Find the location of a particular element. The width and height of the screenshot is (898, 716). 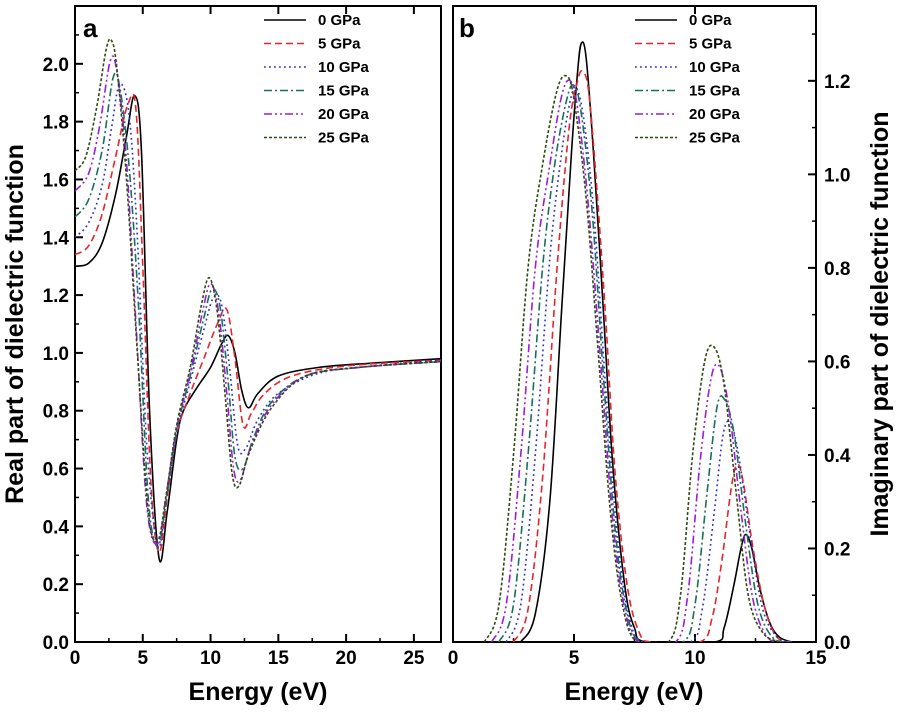

panel-b-x-tick-label: 5 is located at coordinates (574, 658).